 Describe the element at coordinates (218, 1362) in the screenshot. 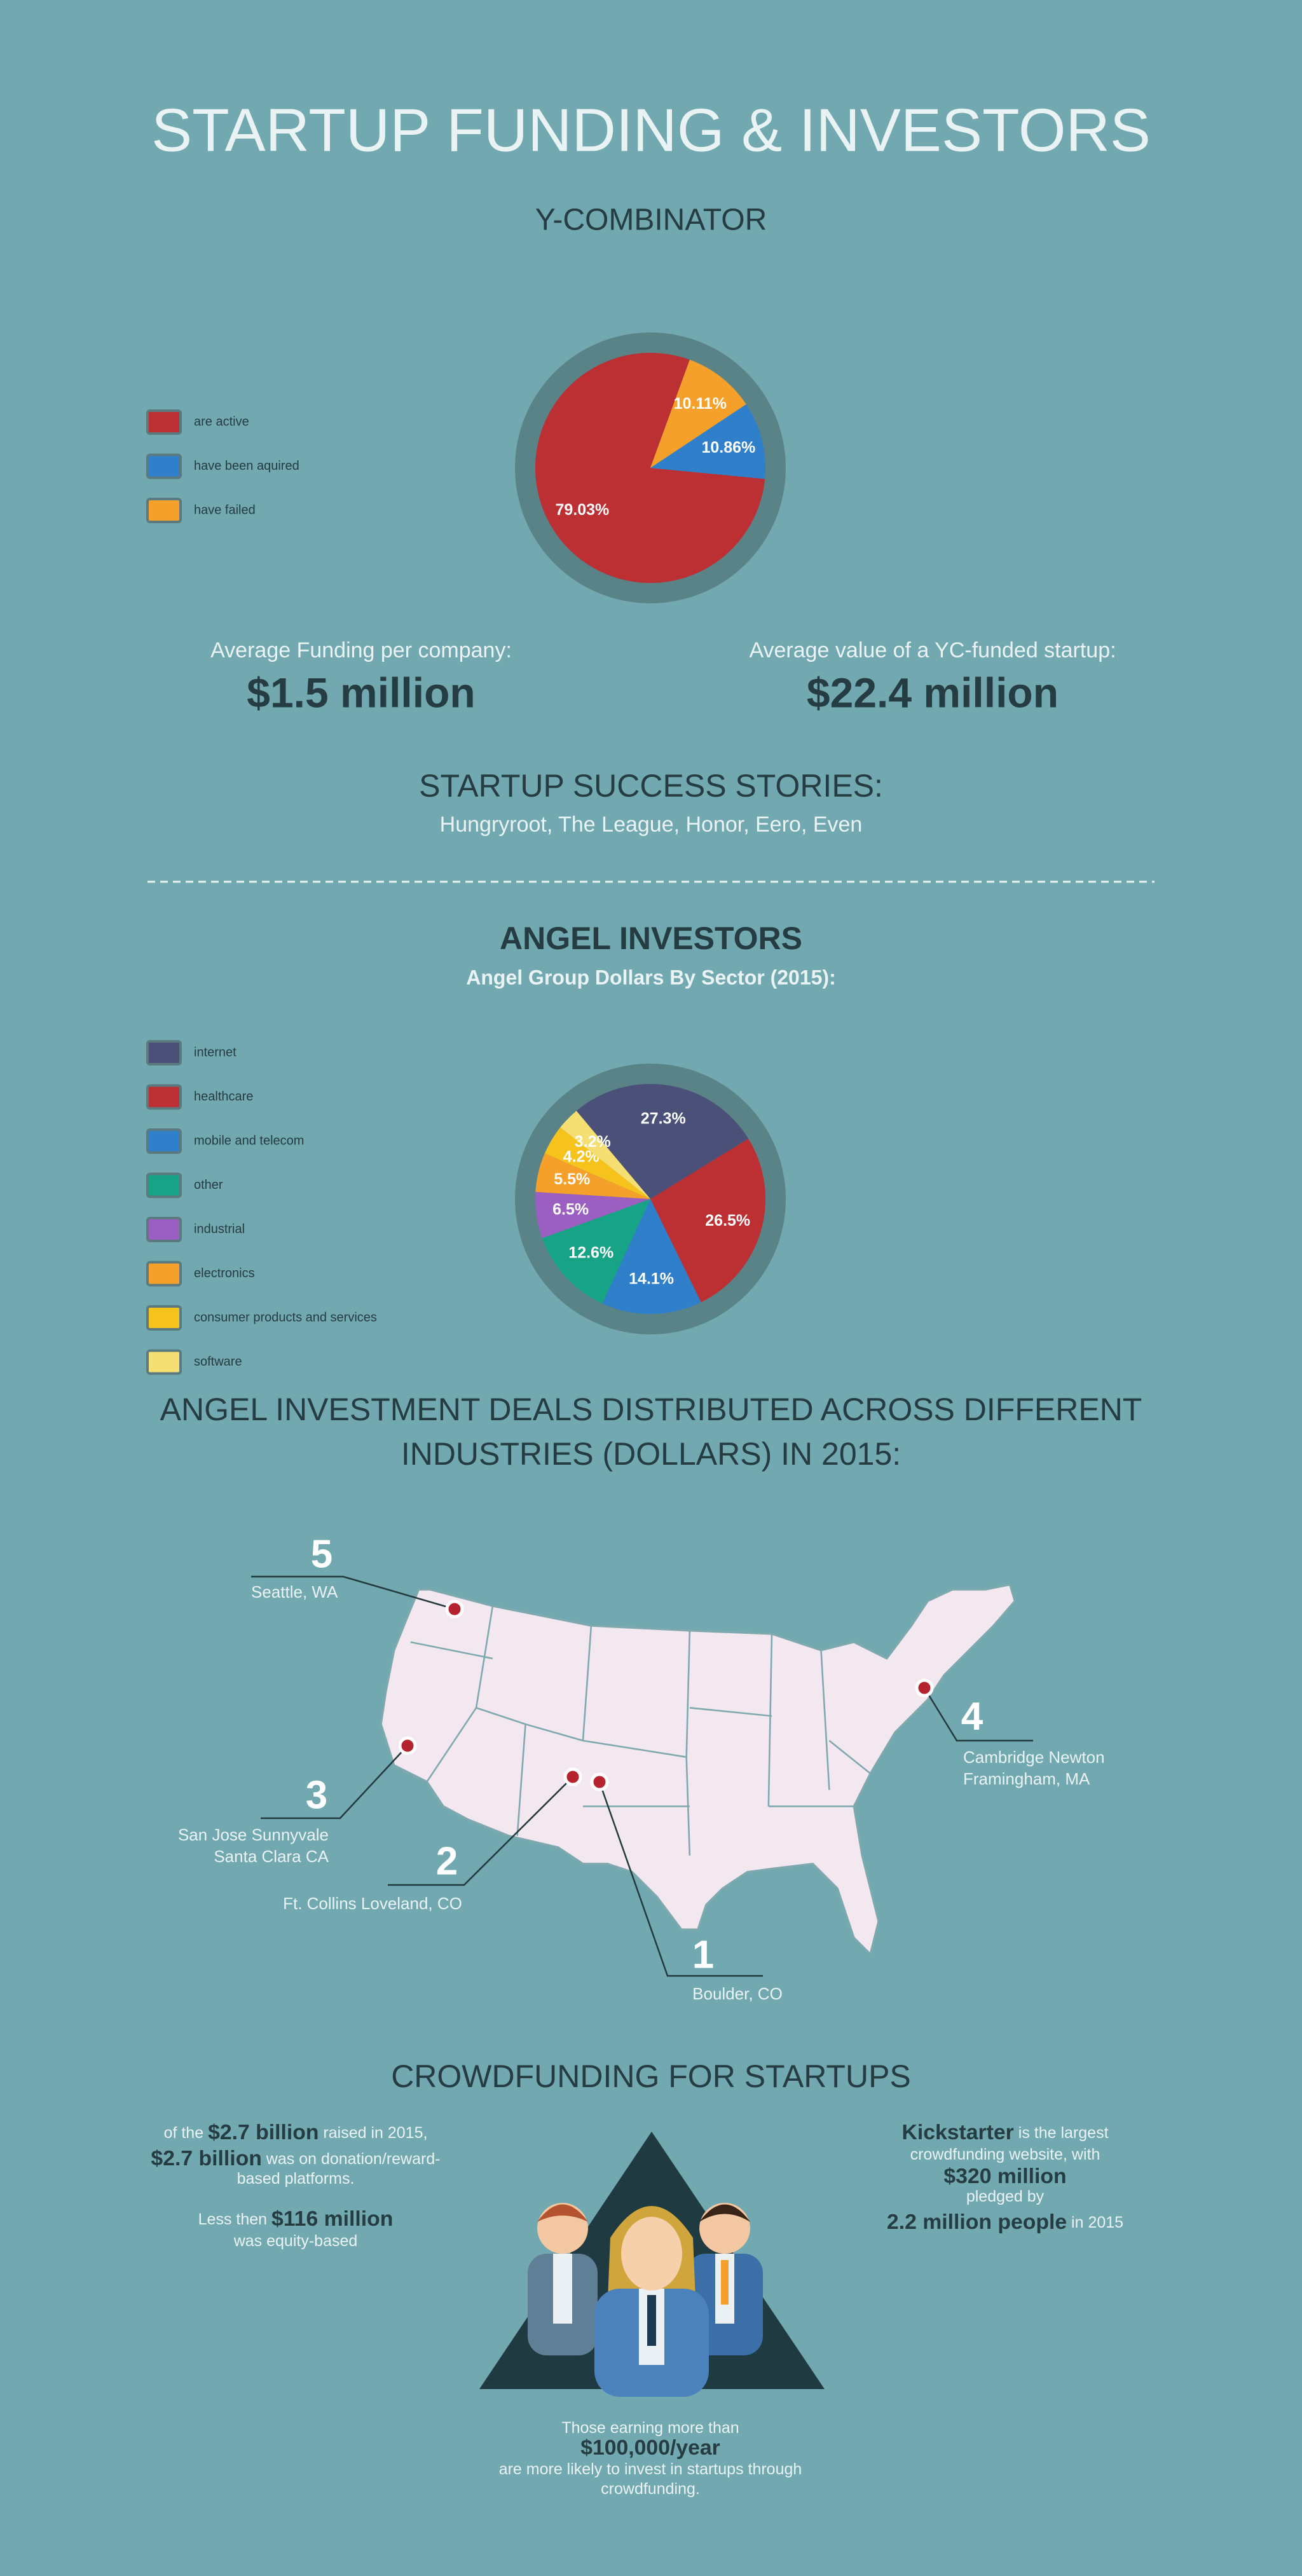

I see `legend-label: software` at that location.